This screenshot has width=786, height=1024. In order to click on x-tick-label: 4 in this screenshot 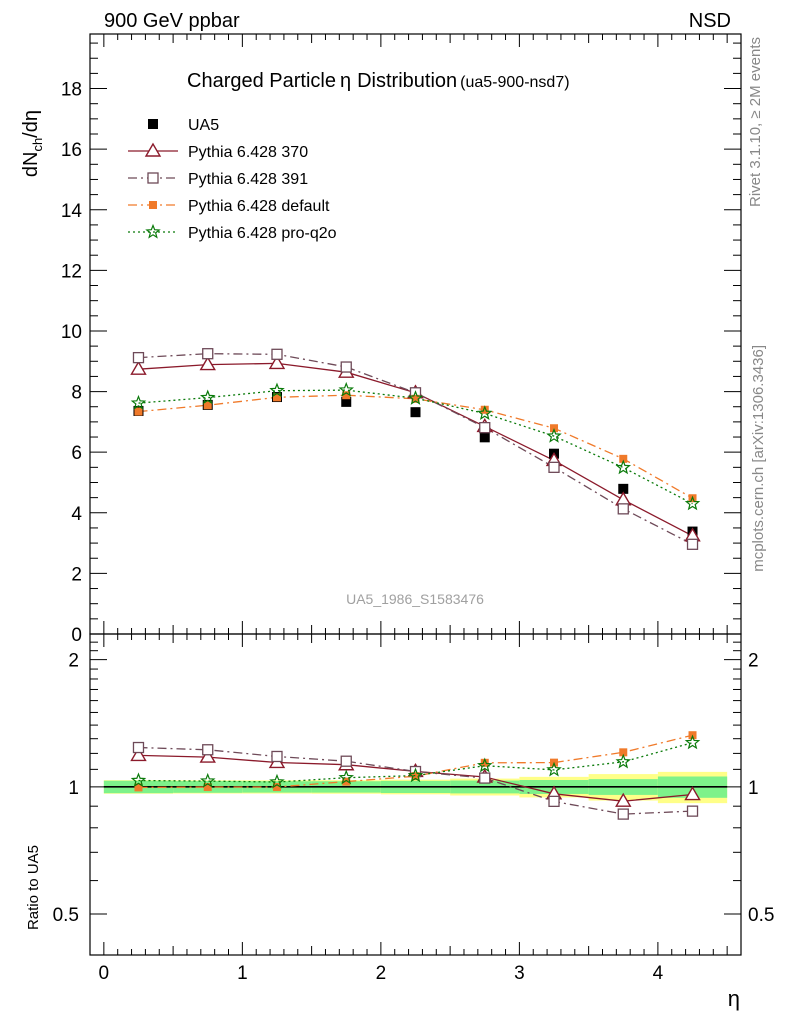, I will do `click(658, 973)`.